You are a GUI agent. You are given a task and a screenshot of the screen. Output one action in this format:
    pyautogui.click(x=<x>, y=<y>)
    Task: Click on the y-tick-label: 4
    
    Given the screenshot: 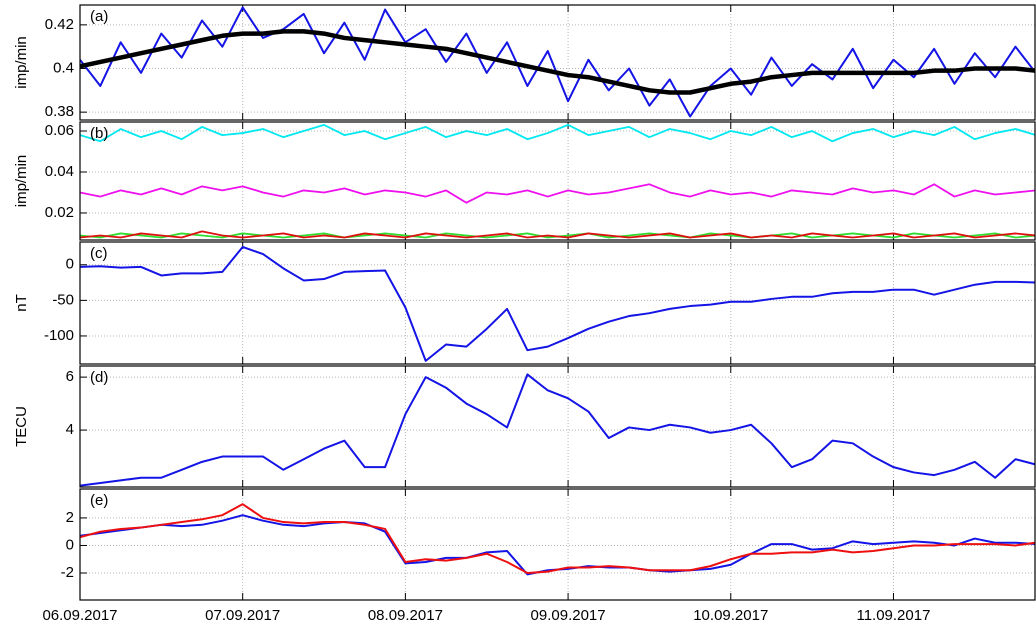 What is the action you would take?
    pyautogui.click(x=70, y=429)
    